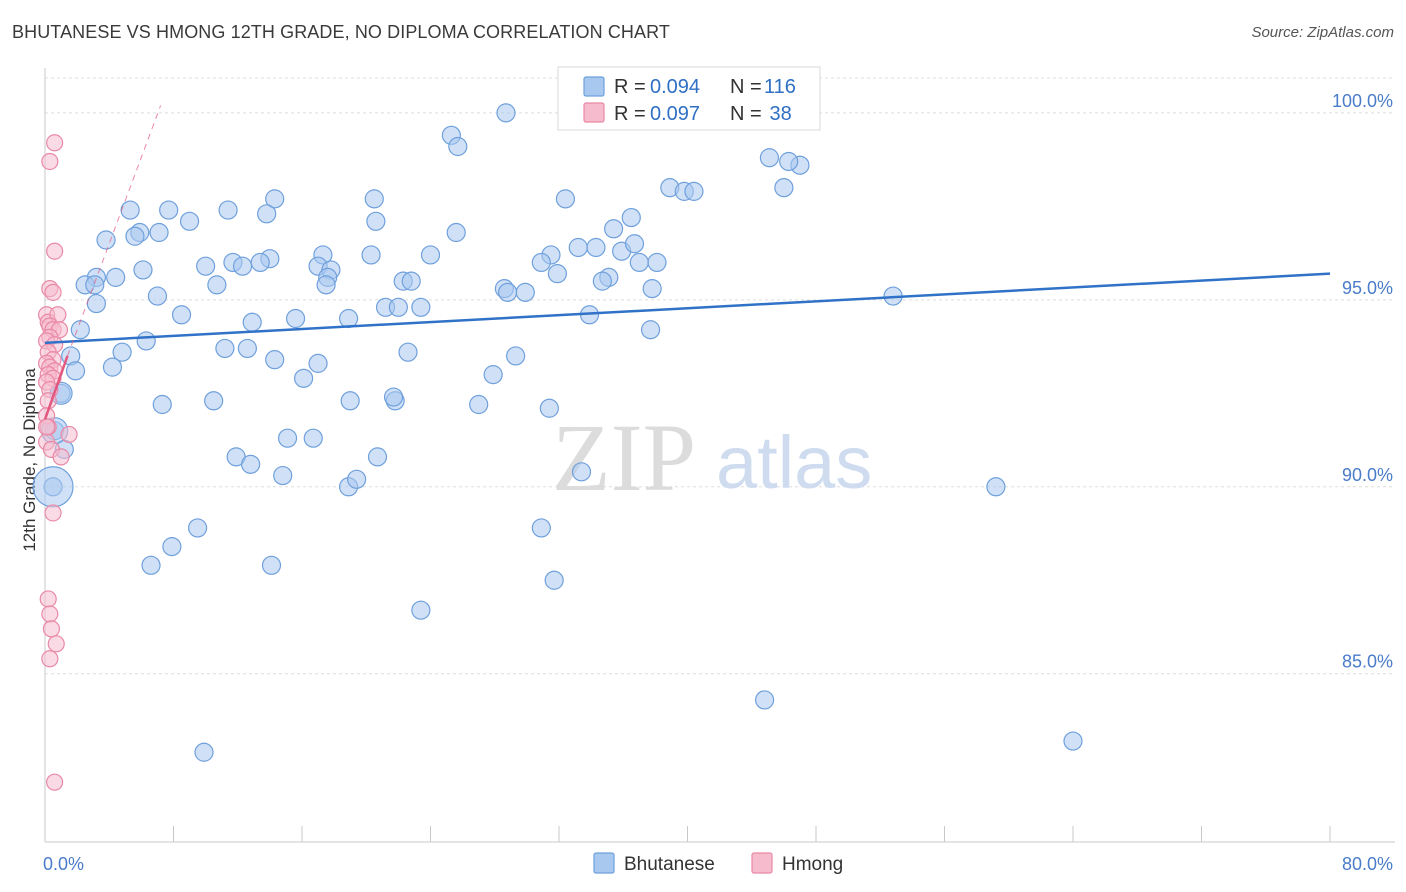 This screenshot has width=1406, height=892. What do you see at coordinates (1322, 32) in the screenshot?
I see `source-label: Source: ZipAtlas.com` at bounding box center [1322, 32].